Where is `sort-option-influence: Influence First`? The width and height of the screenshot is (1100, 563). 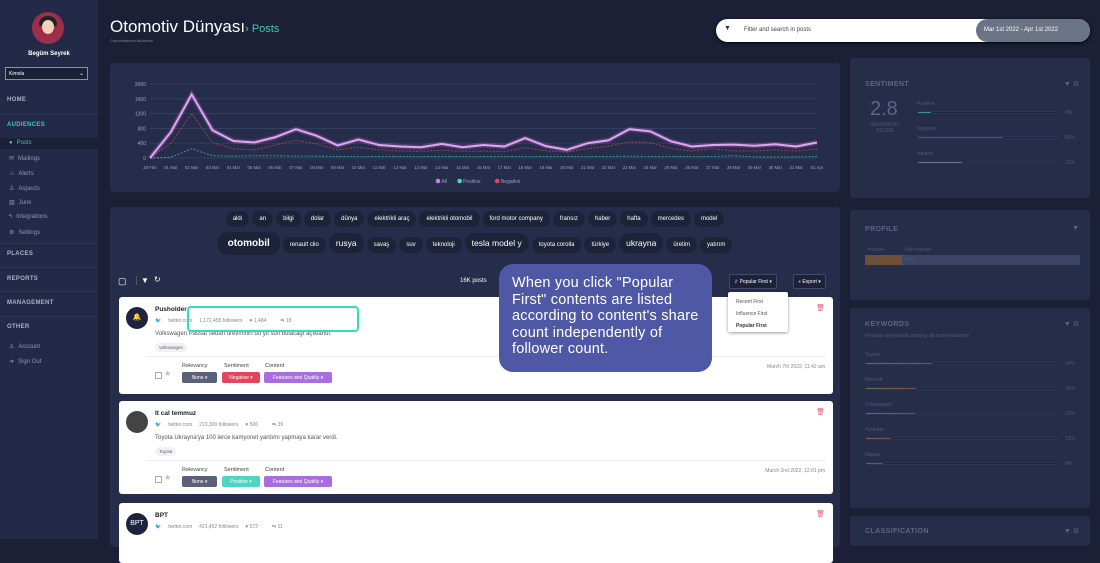 sort-option-influence: Influence First is located at coordinates (752, 314).